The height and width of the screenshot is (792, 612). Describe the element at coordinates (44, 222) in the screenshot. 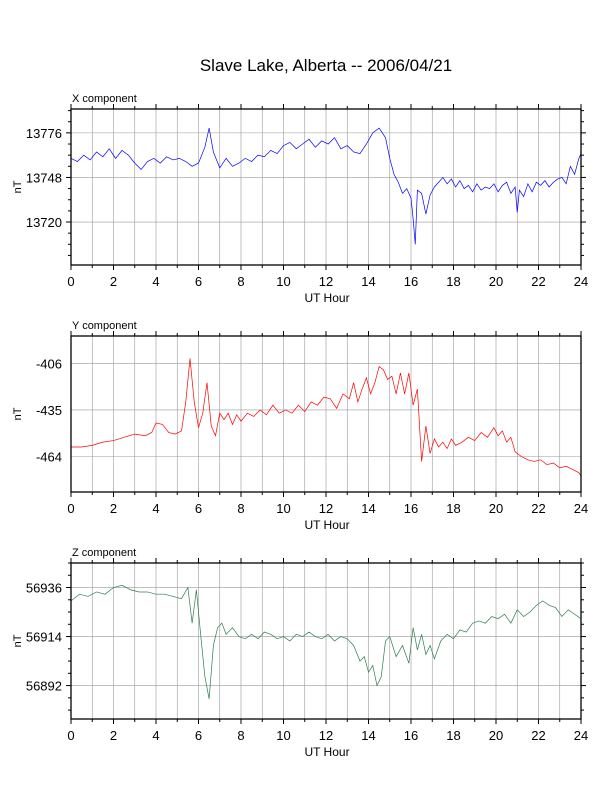

I see `y-tick-label: 13720` at that location.